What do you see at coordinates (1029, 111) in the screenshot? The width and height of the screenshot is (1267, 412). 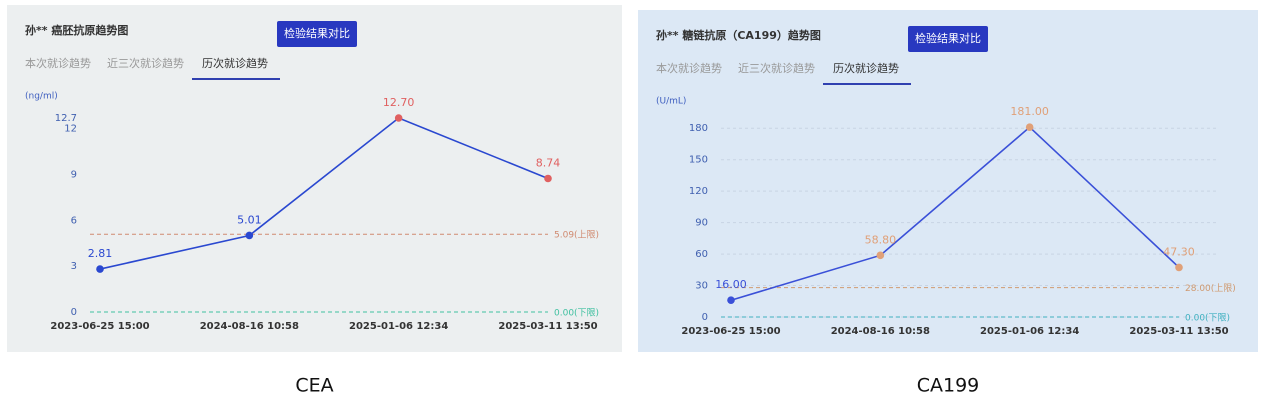 I see `value-label: 181.00` at bounding box center [1029, 111].